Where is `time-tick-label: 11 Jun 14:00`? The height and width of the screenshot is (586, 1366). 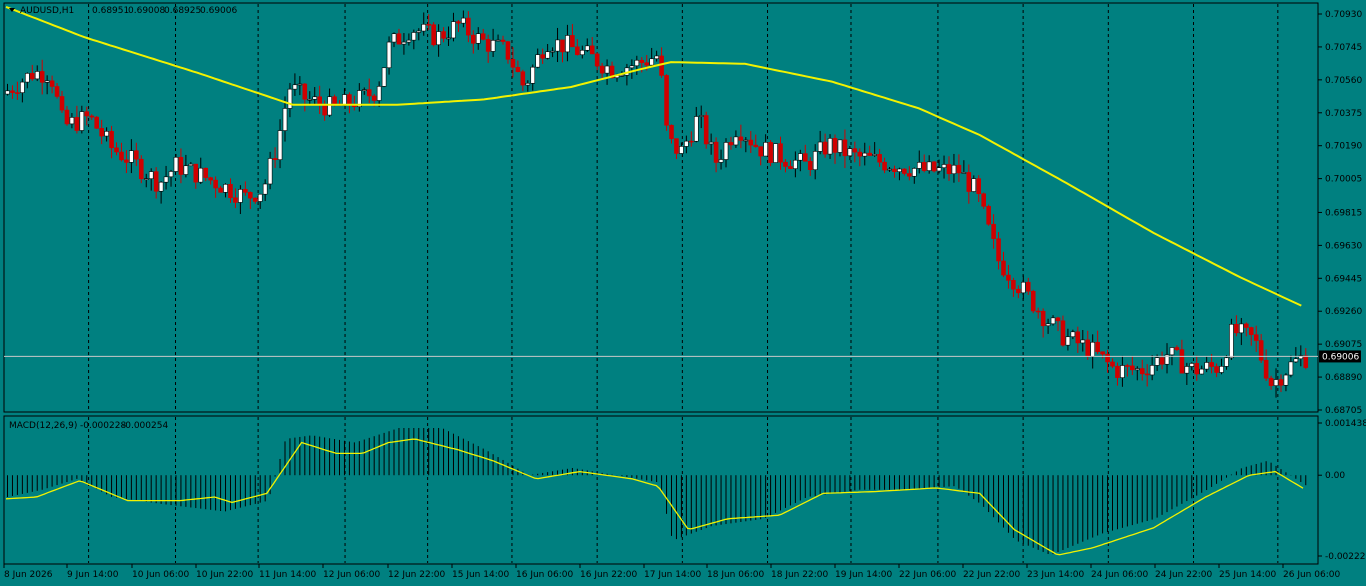
time-tick-label: 11 Jun 14:00 is located at coordinates (287, 575).